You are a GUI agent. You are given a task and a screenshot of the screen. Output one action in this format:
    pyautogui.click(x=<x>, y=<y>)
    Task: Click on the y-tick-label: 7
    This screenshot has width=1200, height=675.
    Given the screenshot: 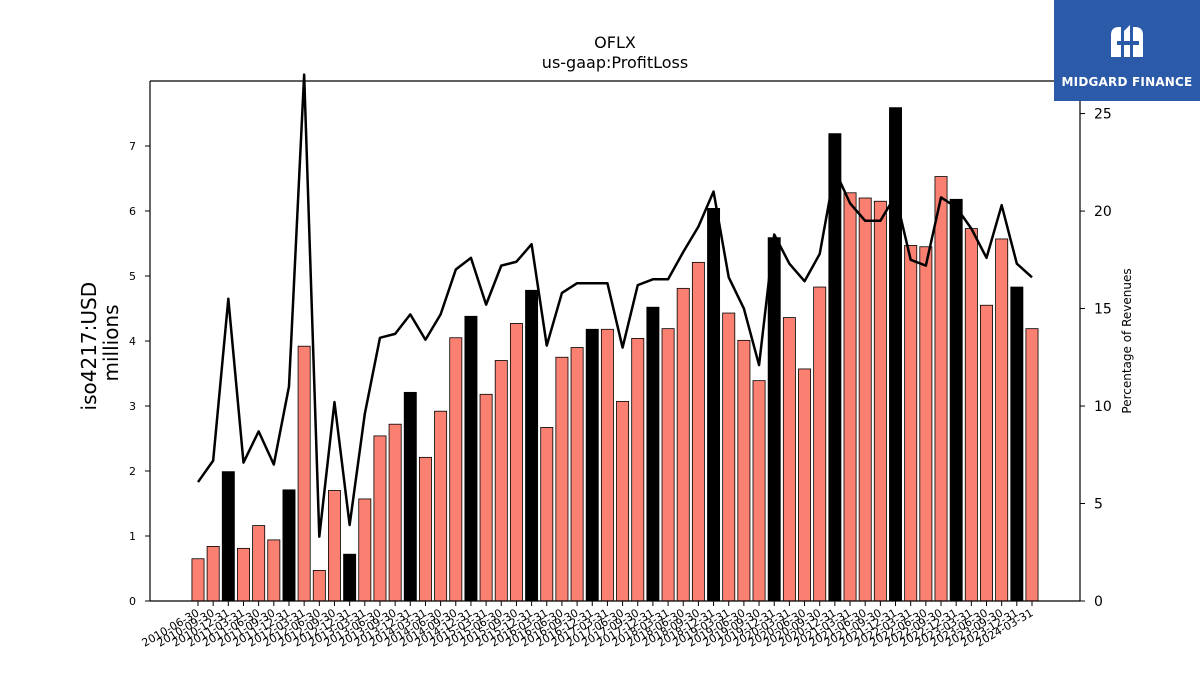 What is the action you would take?
    pyautogui.click(x=132, y=146)
    